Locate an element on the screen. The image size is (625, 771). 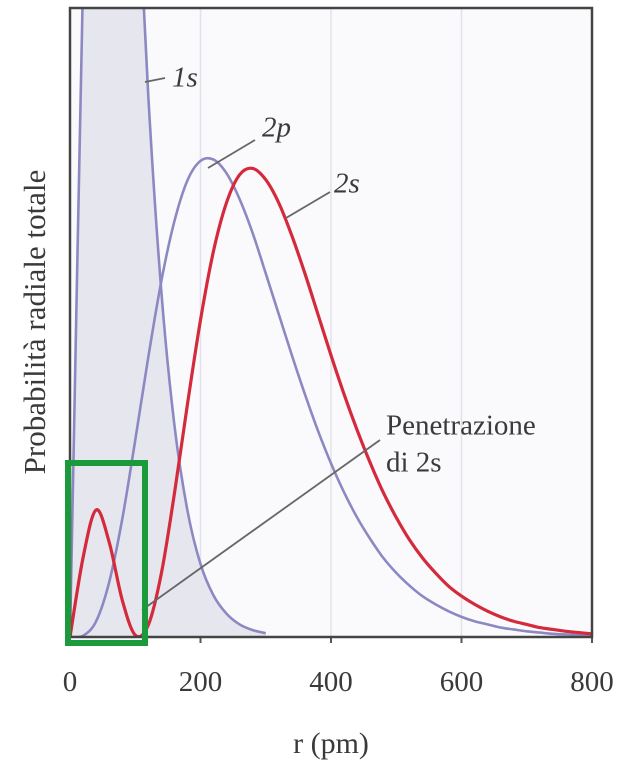
x-tick-label: 800 is located at coordinates (592, 682).